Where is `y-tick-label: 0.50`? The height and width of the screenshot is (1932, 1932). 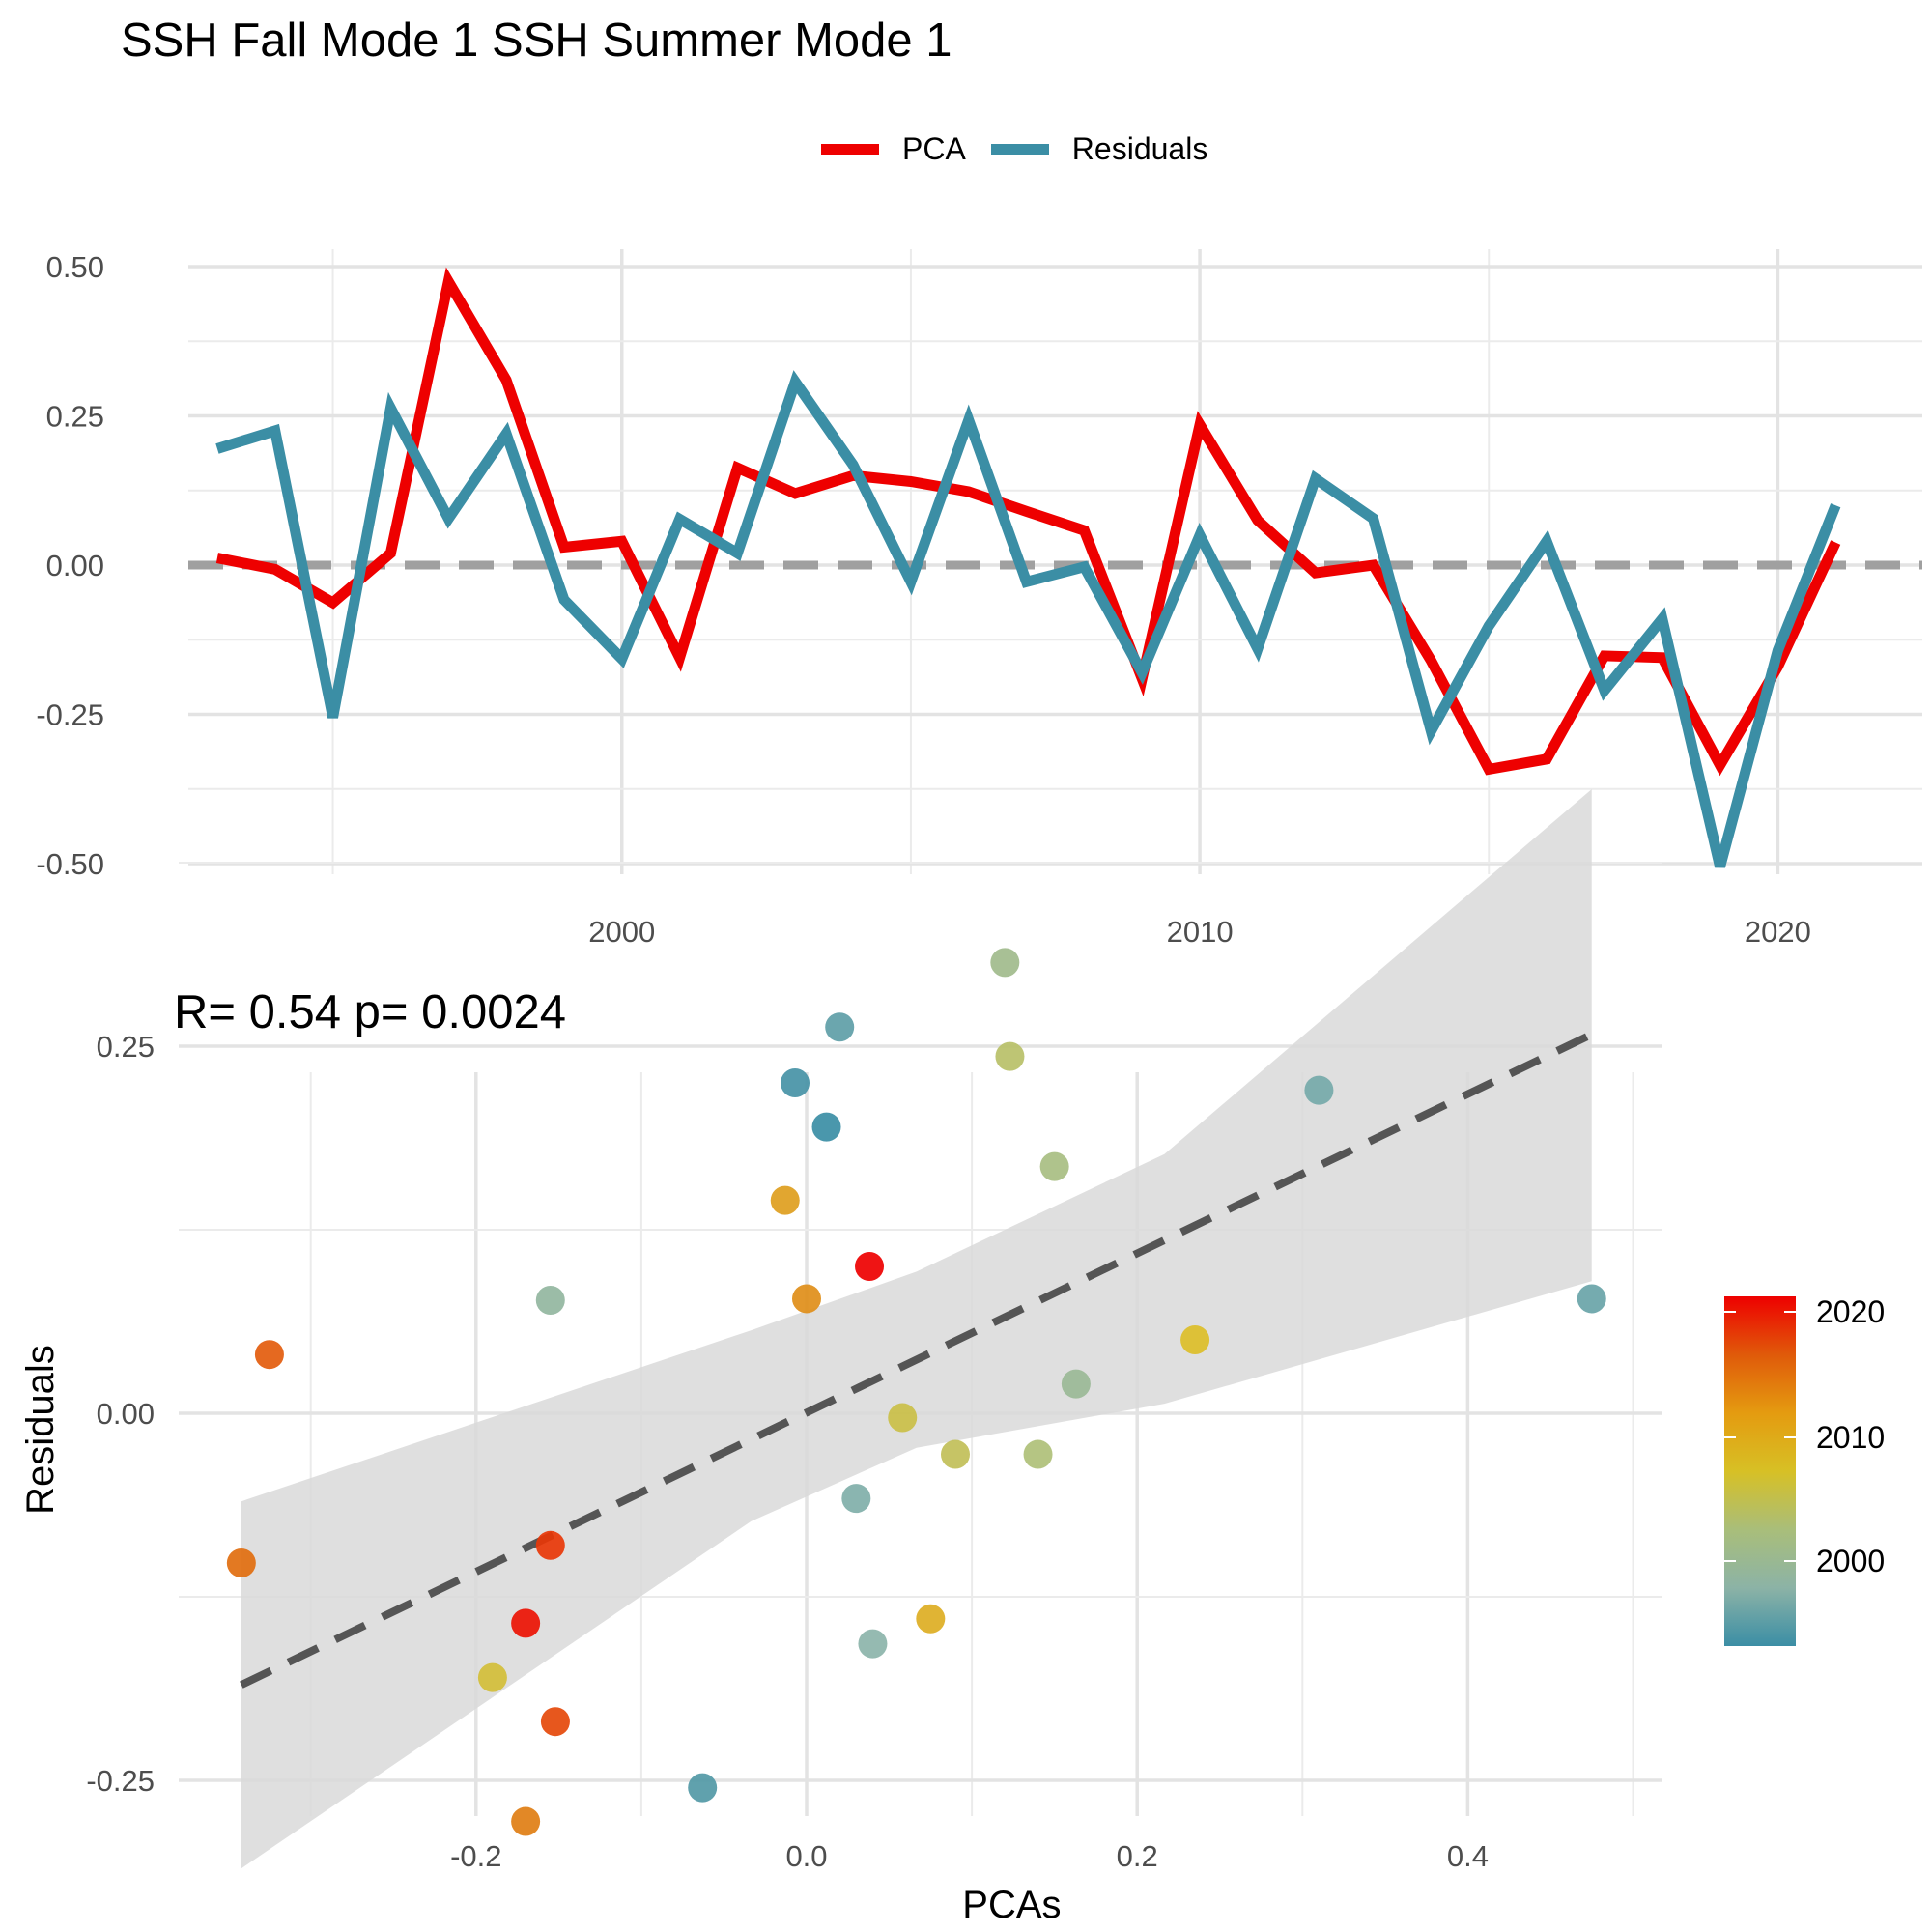 y-tick-label: 0.50 is located at coordinates (75, 267).